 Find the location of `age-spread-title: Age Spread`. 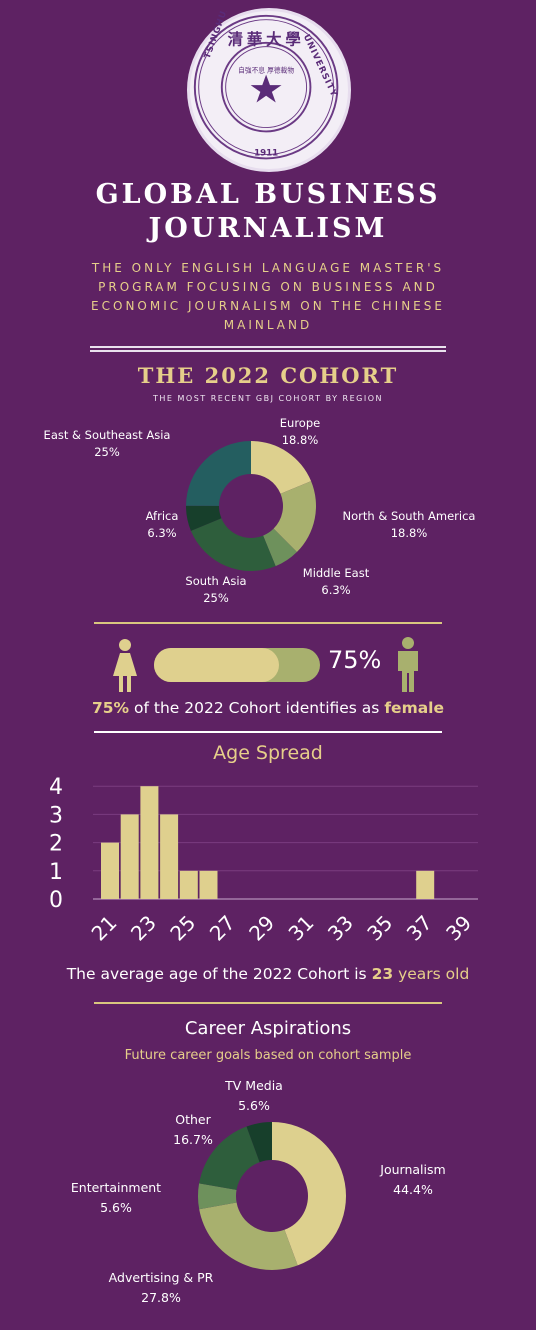

age-spread-title: Age Spread is located at coordinates (268, 753).